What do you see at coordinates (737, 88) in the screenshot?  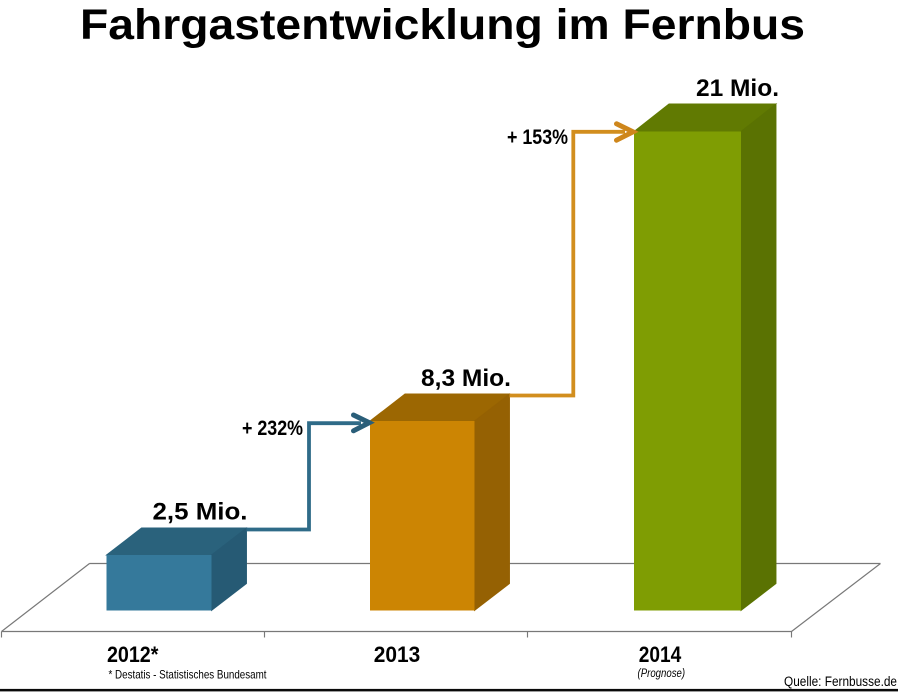 I see `svg-text: 21 Mio.` at bounding box center [737, 88].